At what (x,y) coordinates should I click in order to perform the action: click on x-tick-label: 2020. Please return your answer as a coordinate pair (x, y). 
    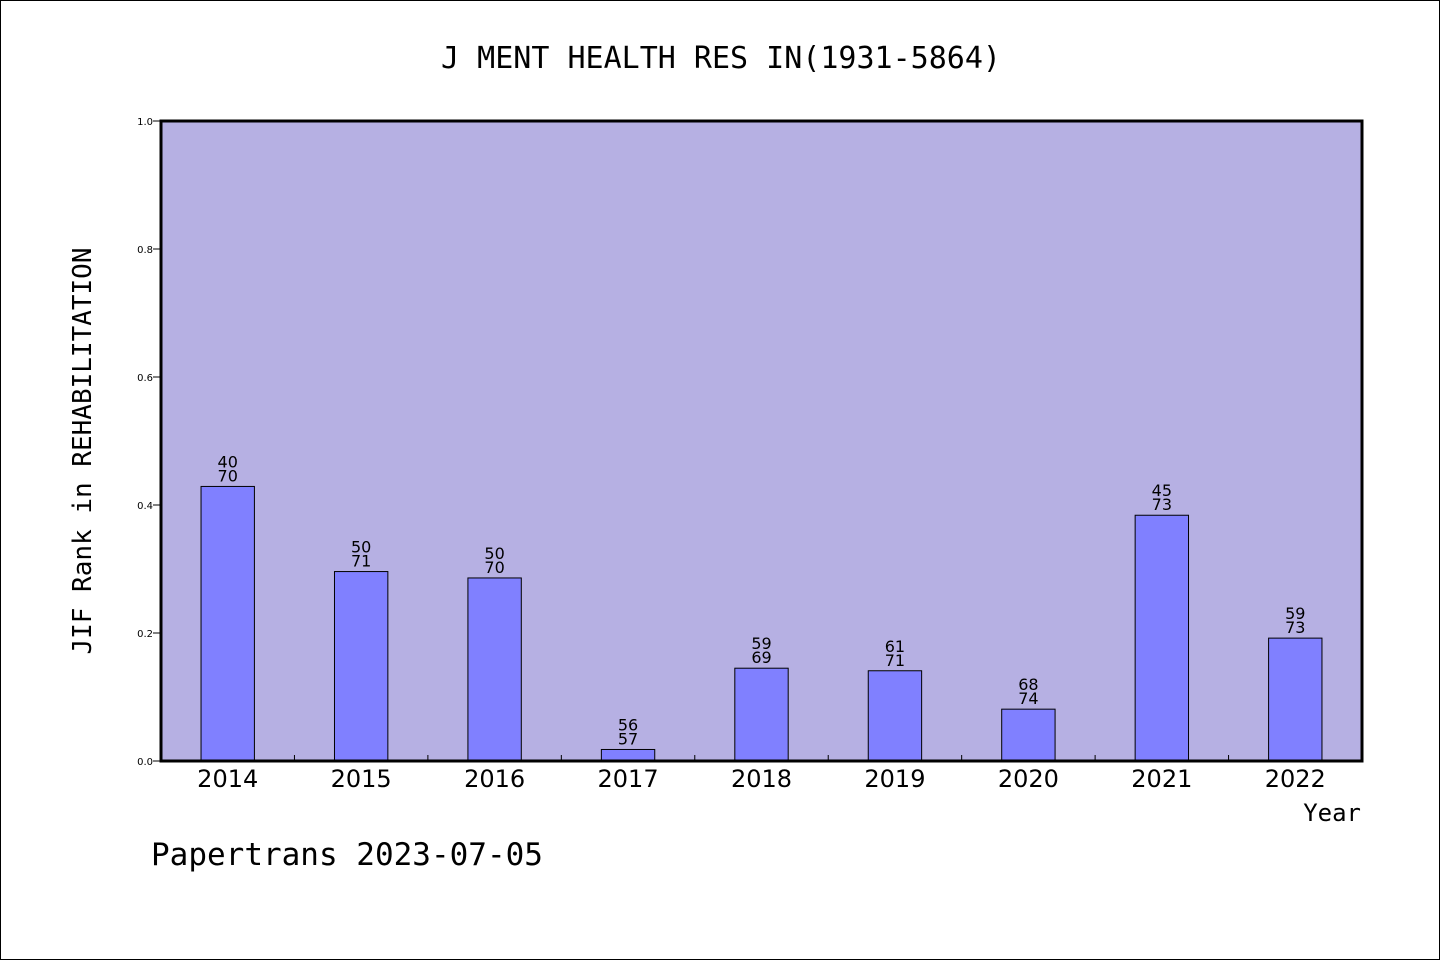
    Looking at the image, I should click on (1028, 779).